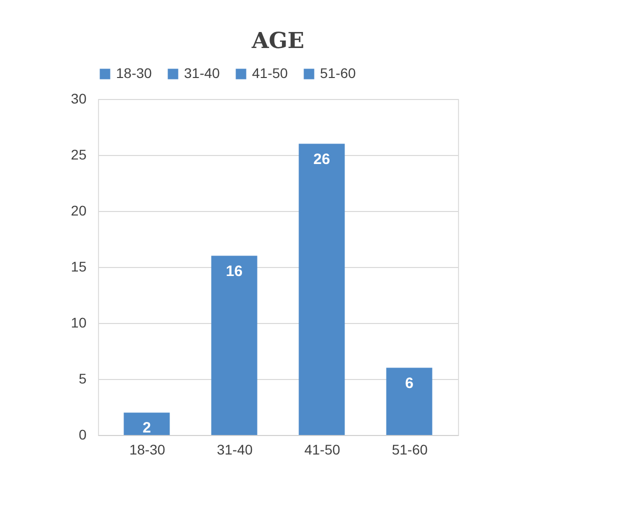 Image resolution: width=630 pixels, height=526 pixels. I want to click on chart-title: AGE, so click(277, 41).